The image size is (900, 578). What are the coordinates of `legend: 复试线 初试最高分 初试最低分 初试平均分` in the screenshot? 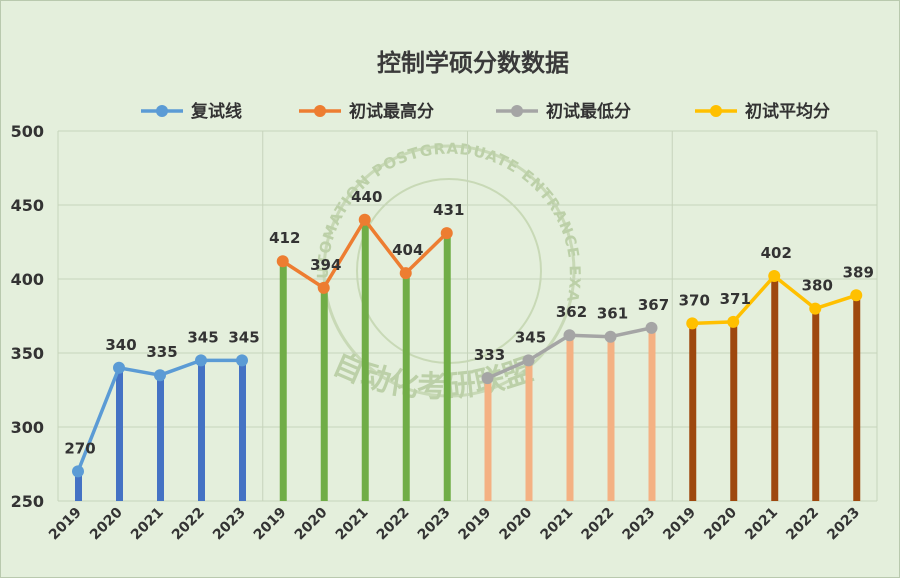 It's located at (485, 111).